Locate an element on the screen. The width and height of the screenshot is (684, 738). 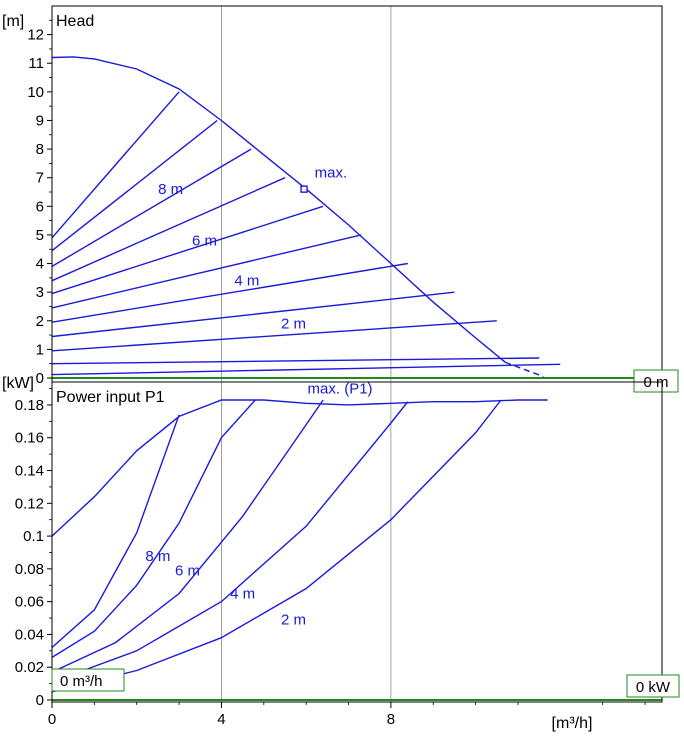
power-y-tick-label: 0.06 is located at coordinates (29, 602).